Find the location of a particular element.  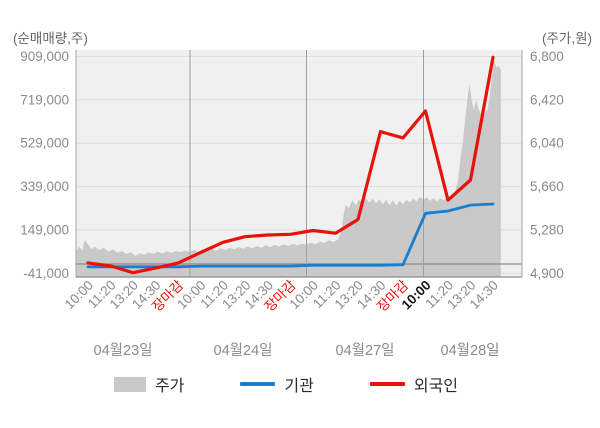

left-axis-tick-label: 719,000 is located at coordinates (44, 99).